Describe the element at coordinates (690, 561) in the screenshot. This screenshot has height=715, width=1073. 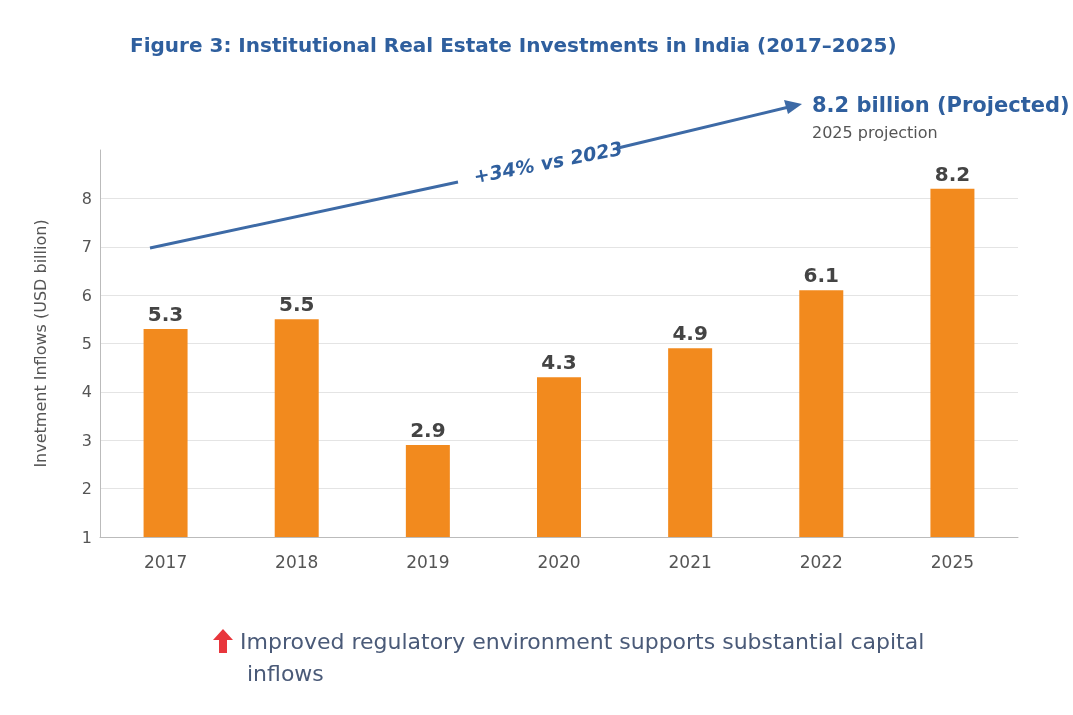
I see `x-tick-label: 2021` at that location.